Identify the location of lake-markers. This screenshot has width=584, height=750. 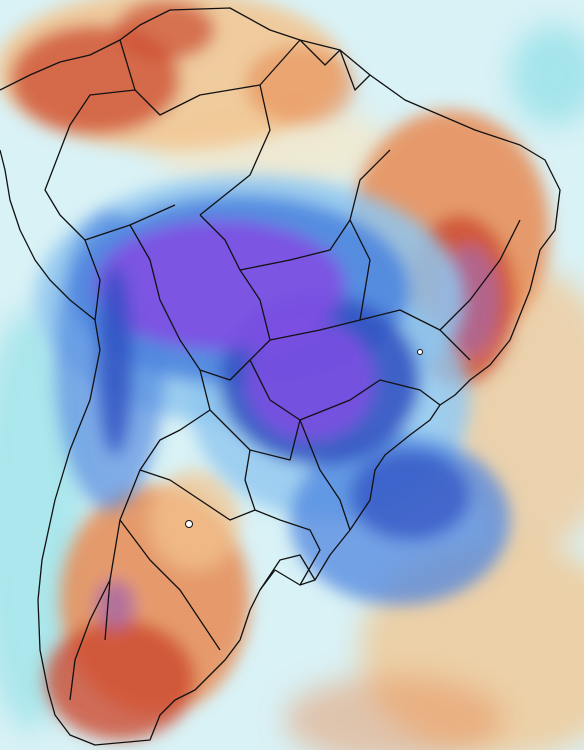
(304, 438).